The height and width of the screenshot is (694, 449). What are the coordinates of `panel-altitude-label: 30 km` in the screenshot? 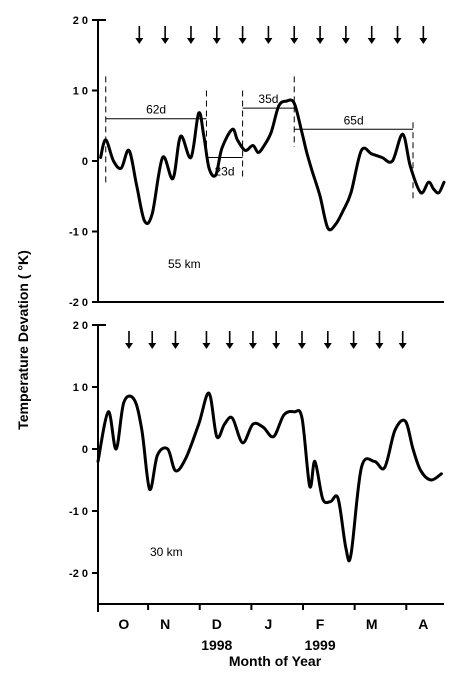 It's located at (166, 552).